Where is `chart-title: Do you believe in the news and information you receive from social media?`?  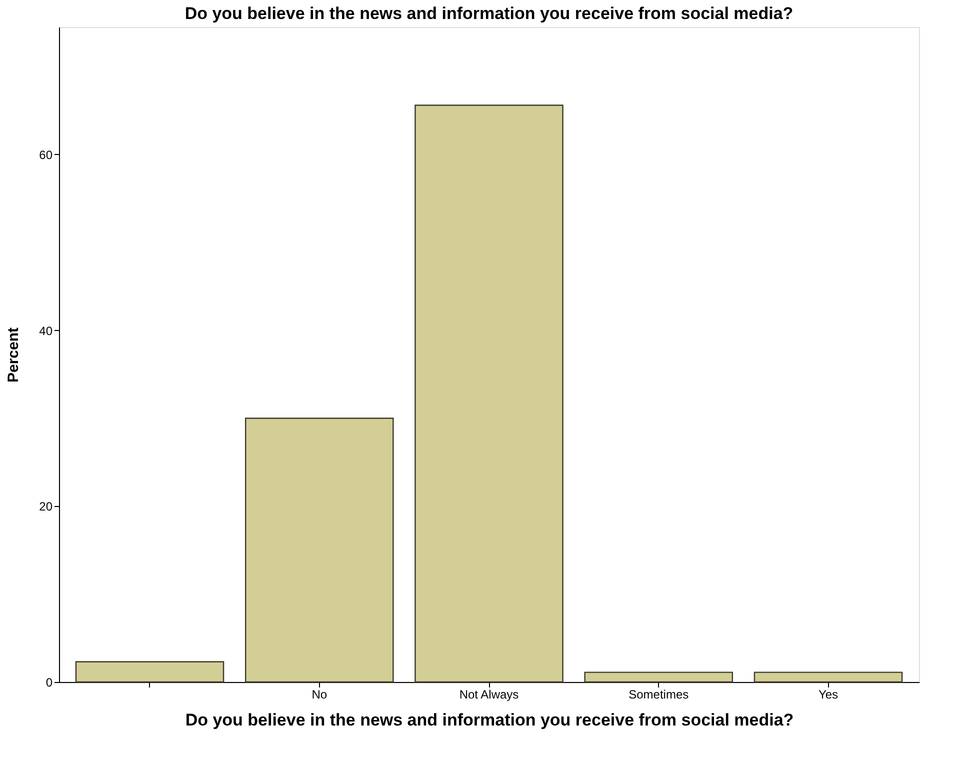 chart-title: Do you believe in the news and information you receive from social media? is located at coordinates (489, 13).